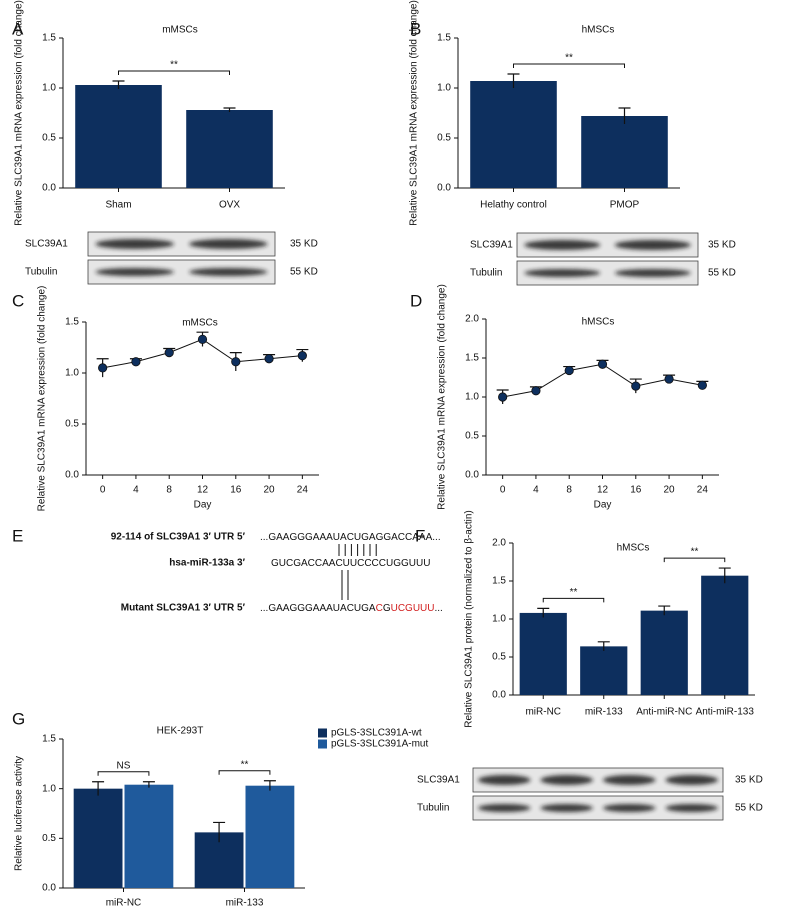 Image resolution: width=800 pixels, height=923 pixels. Describe the element at coordinates (118, 205) in the screenshot. I see `x-tick-label: Sham` at that location.